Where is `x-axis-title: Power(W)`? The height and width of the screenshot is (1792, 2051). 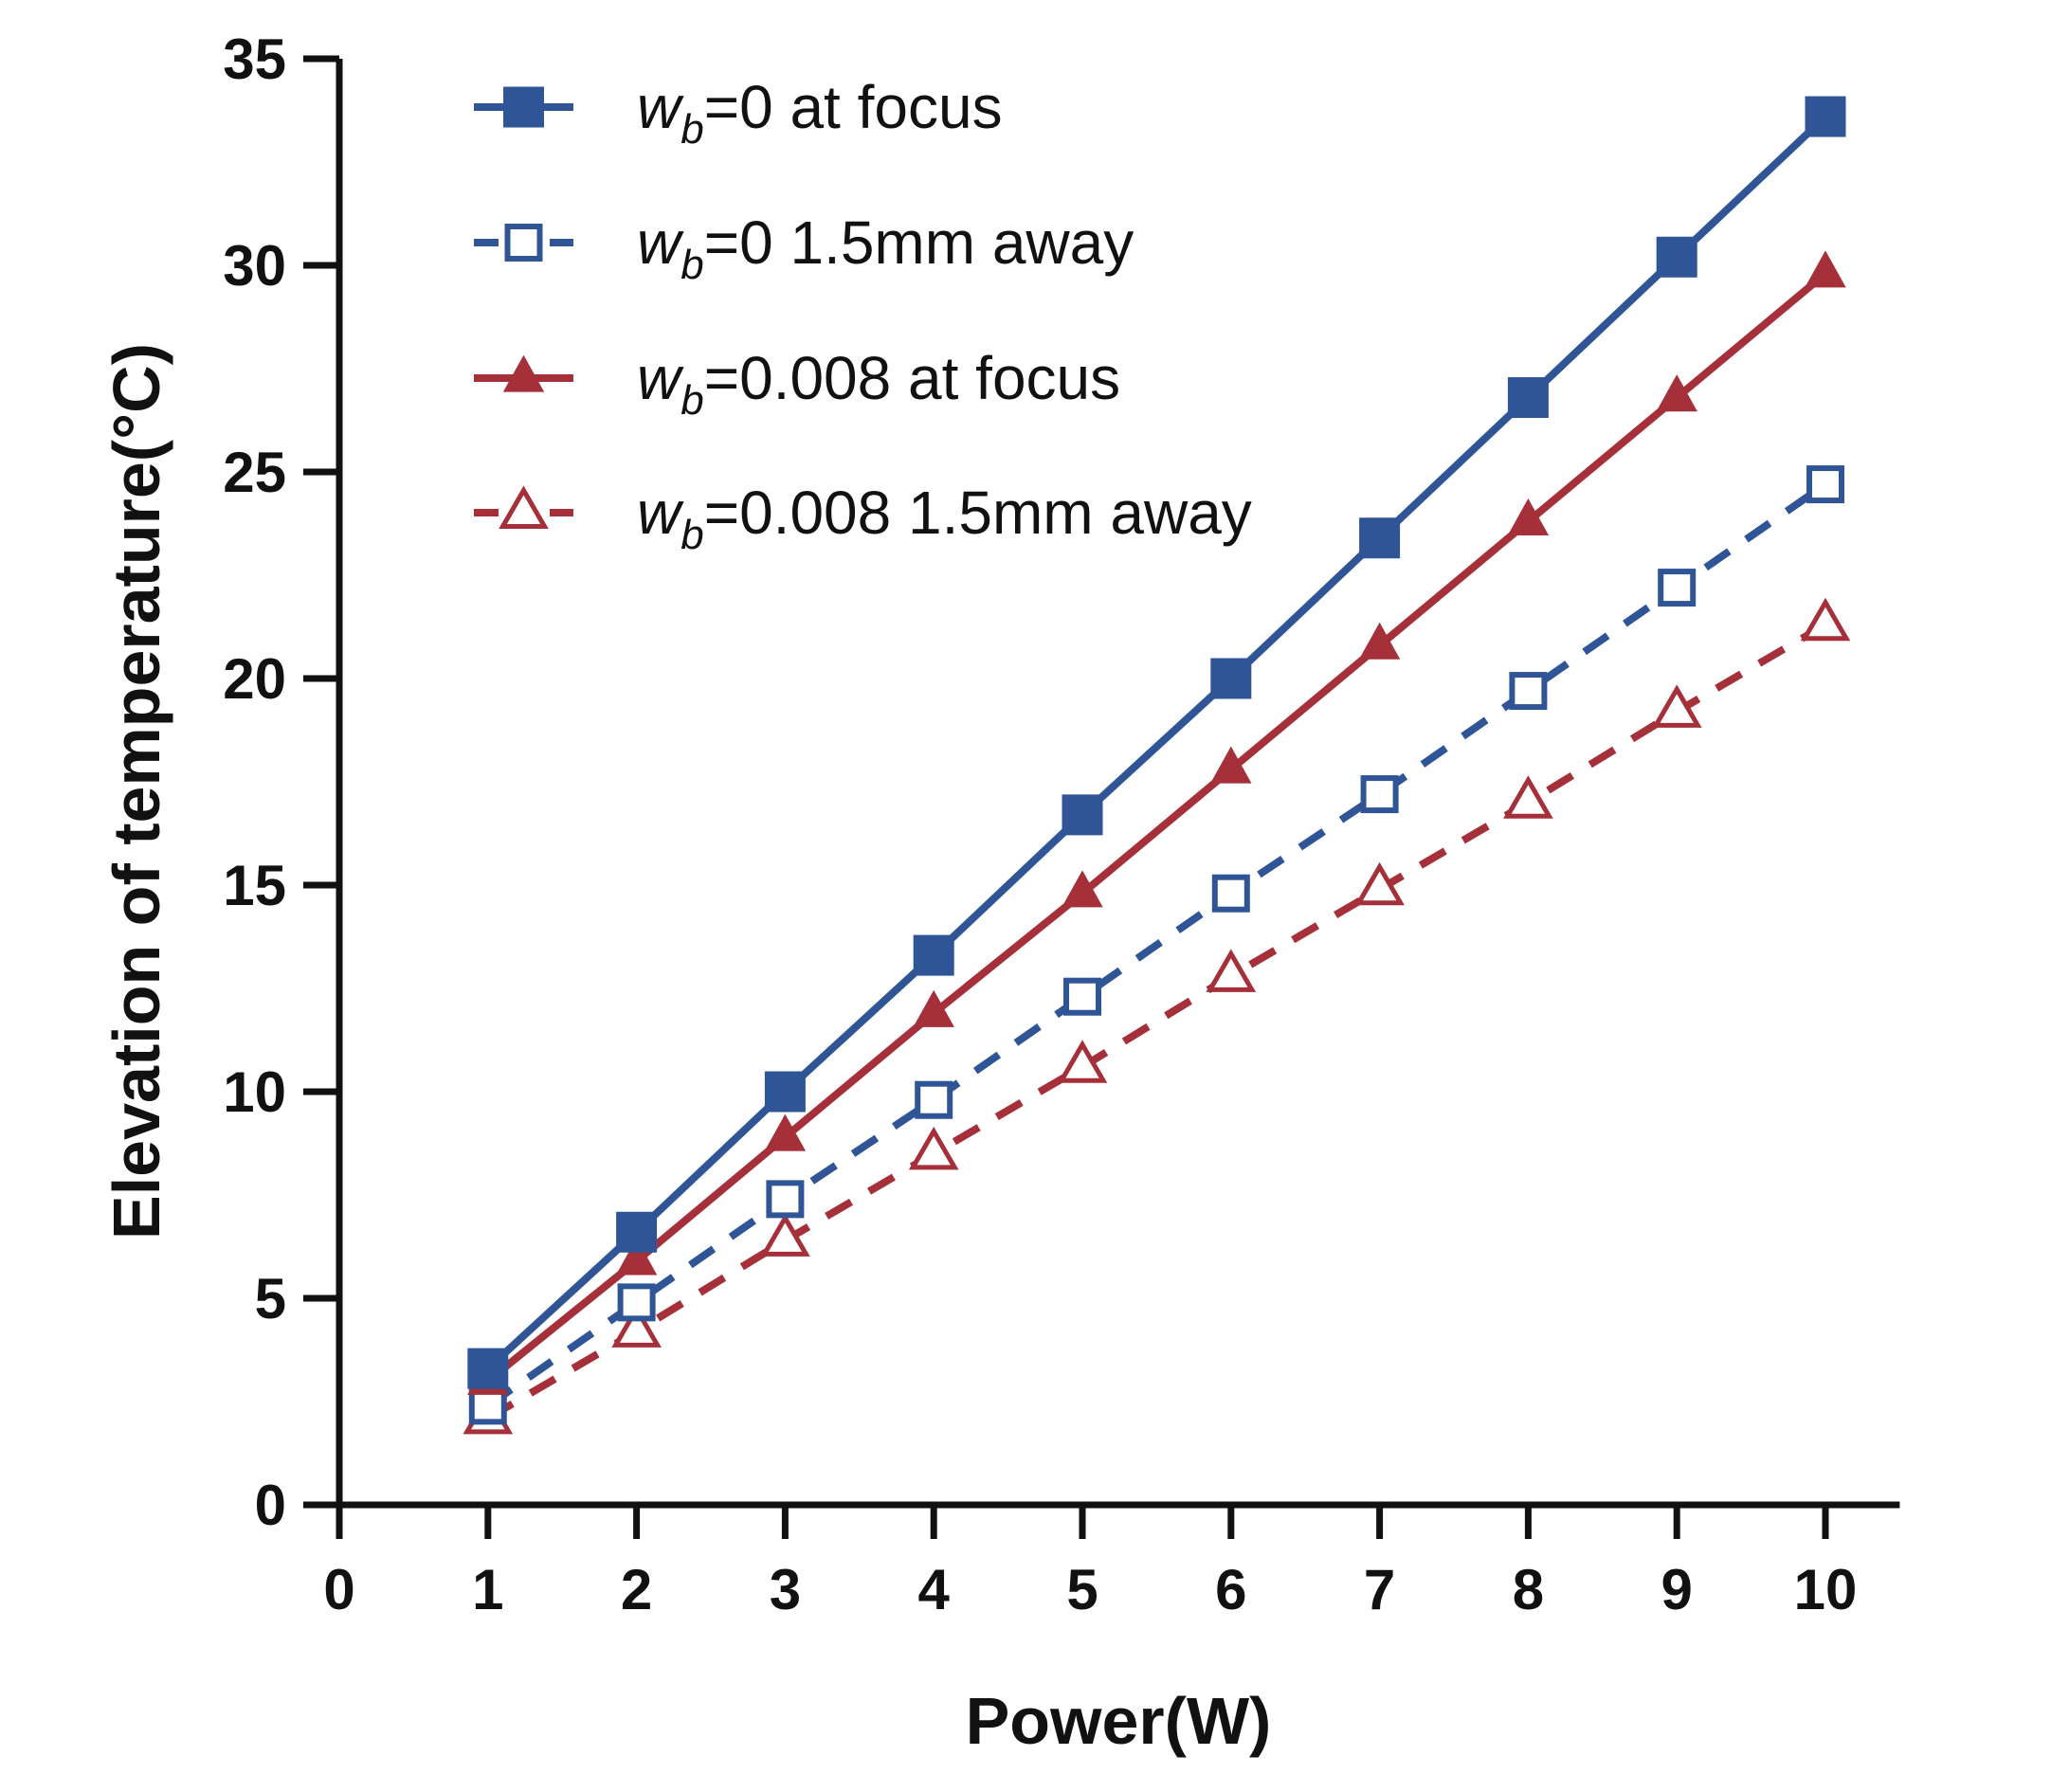
x-axis-title: Power(W) is located at coordinates (1119, 1721).